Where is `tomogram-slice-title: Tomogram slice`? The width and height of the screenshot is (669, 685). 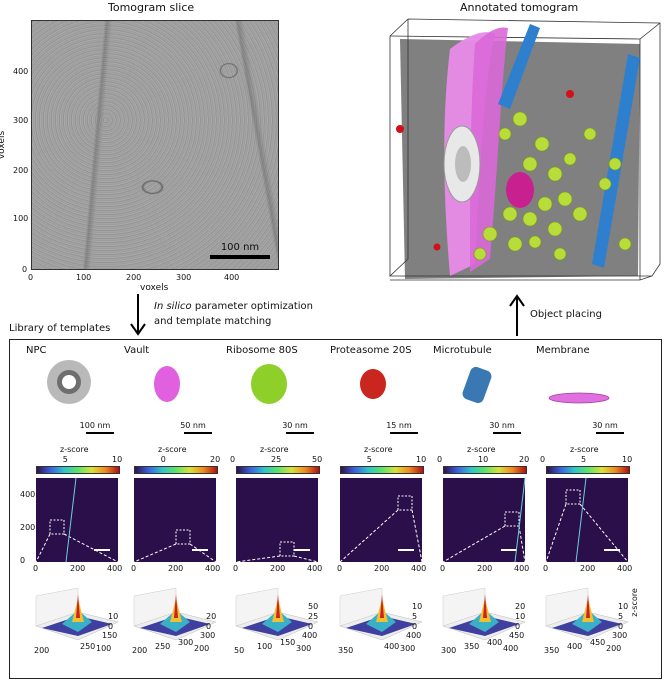
tomogram-slice-title: Tomogram slice is located at coordinates (151, 7).